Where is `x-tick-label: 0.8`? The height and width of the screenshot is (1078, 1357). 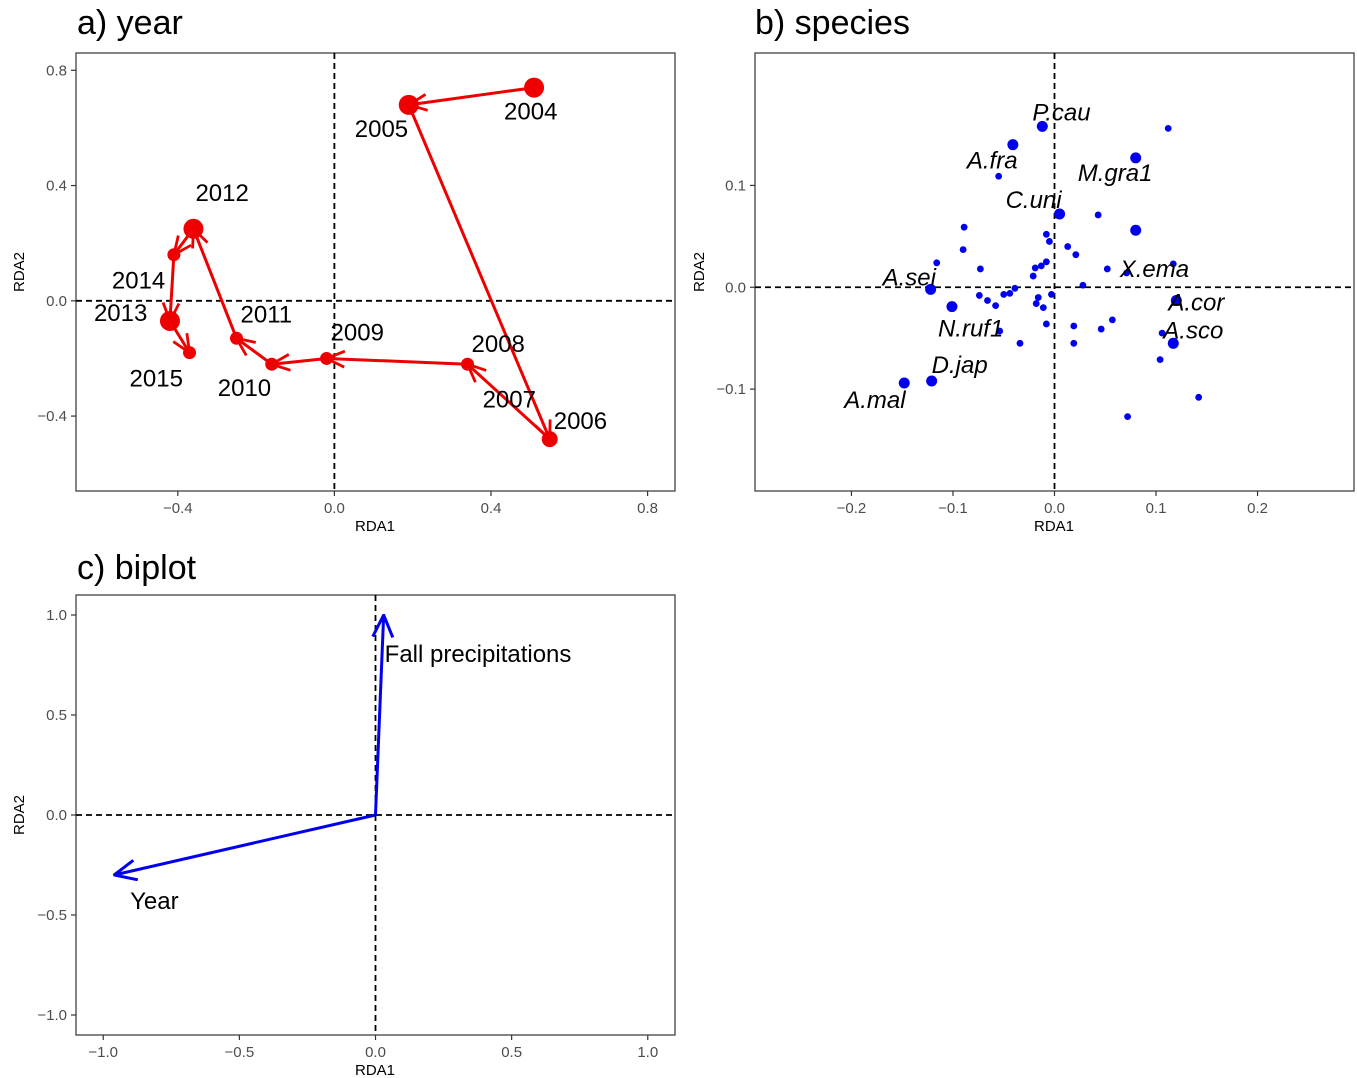 x-tick-label: 0.8 is located at coordinates (647, 508).